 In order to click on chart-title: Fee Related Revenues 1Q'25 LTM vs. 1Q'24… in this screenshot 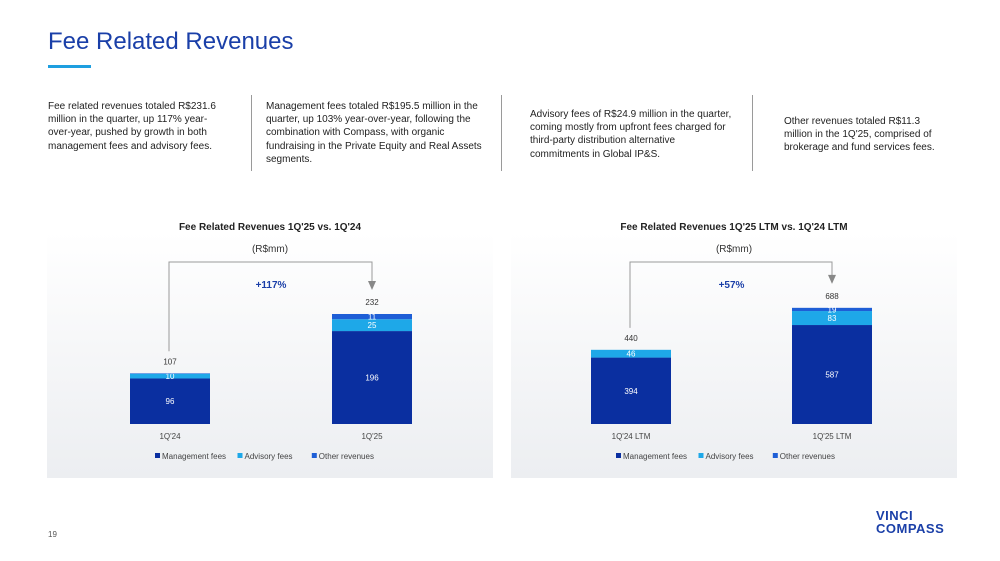, I will do `click(734, 227)`.